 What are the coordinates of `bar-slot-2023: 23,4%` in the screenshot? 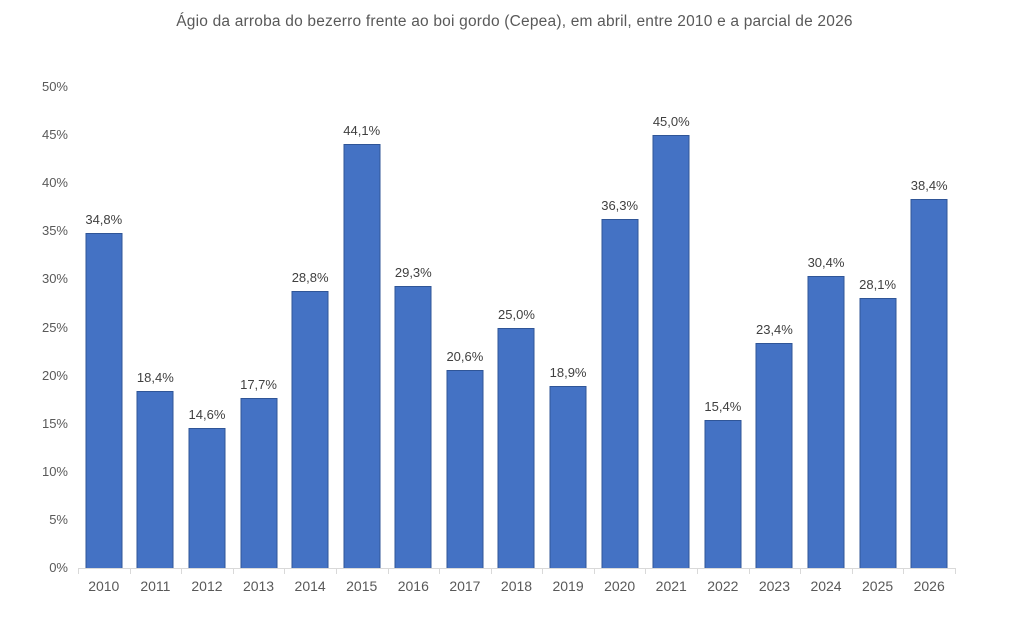 It's located at (775, 327).